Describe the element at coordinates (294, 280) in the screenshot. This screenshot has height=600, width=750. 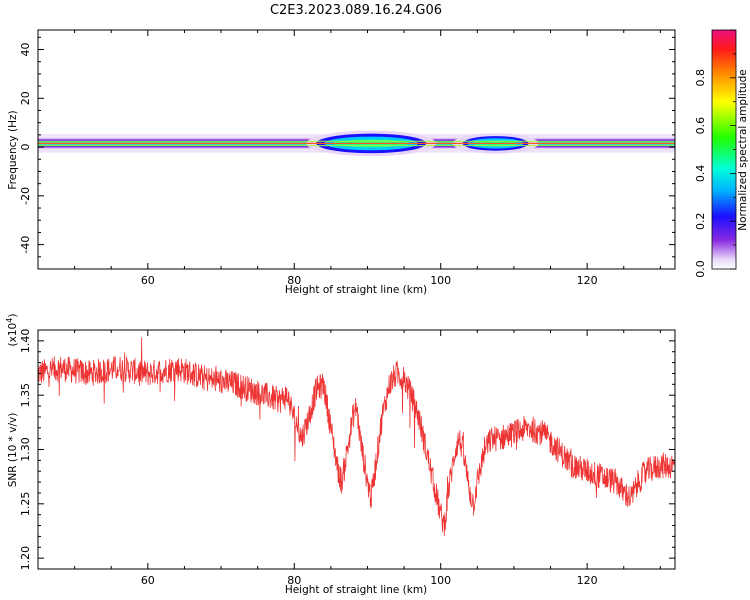
I see `spectrogram-x-tick-label: 80` at that location.